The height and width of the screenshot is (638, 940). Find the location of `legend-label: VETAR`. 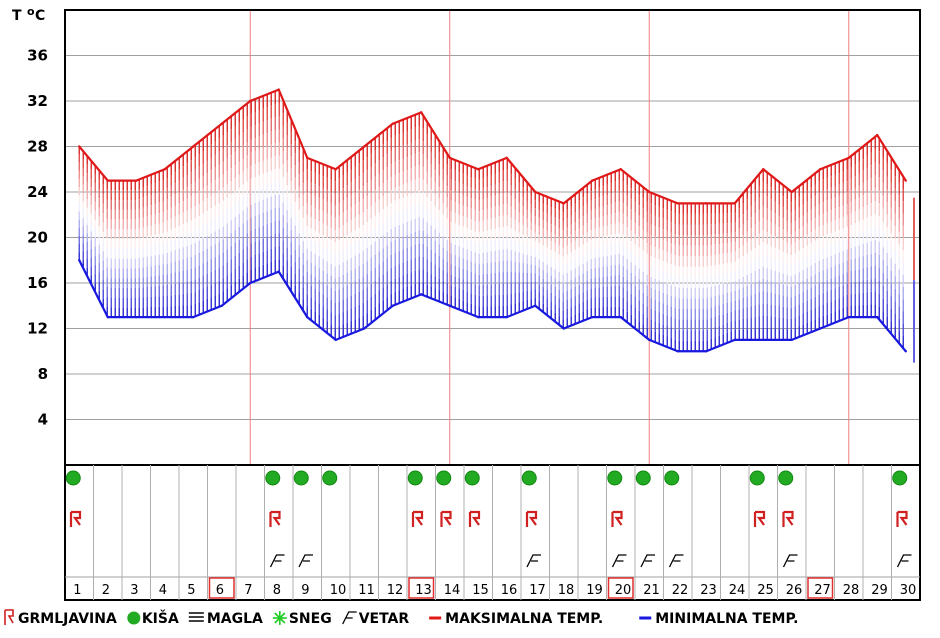

legend-label: VETAR is located at coordinates (384, 619).